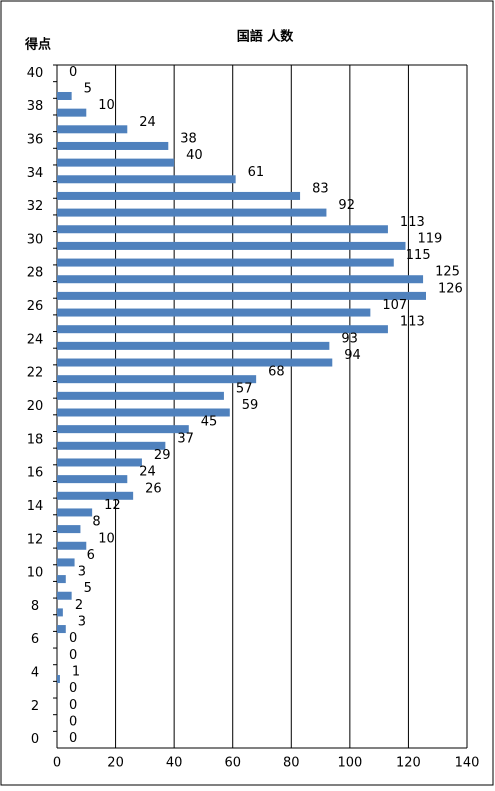 The image size is (495, 791). I want to click on y-tick-label: 36, so click(35, 139).